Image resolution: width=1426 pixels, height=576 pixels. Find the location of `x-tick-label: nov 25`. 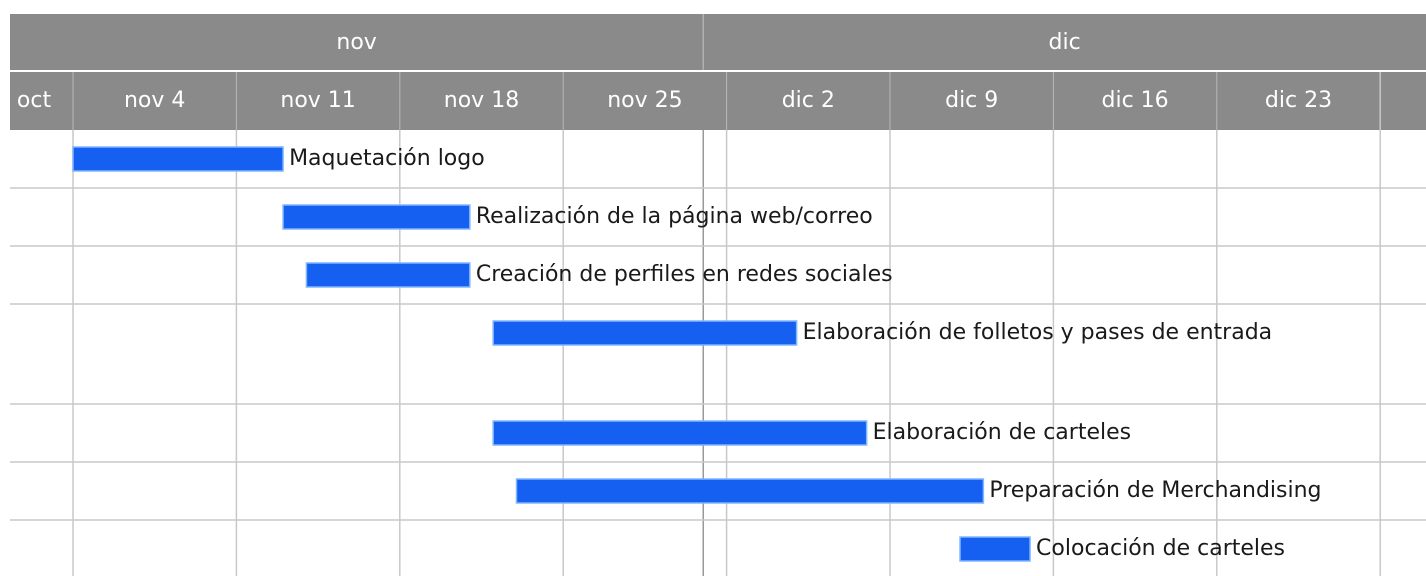

x-tick-label: nov 25 is located at coordinates (644, 100).